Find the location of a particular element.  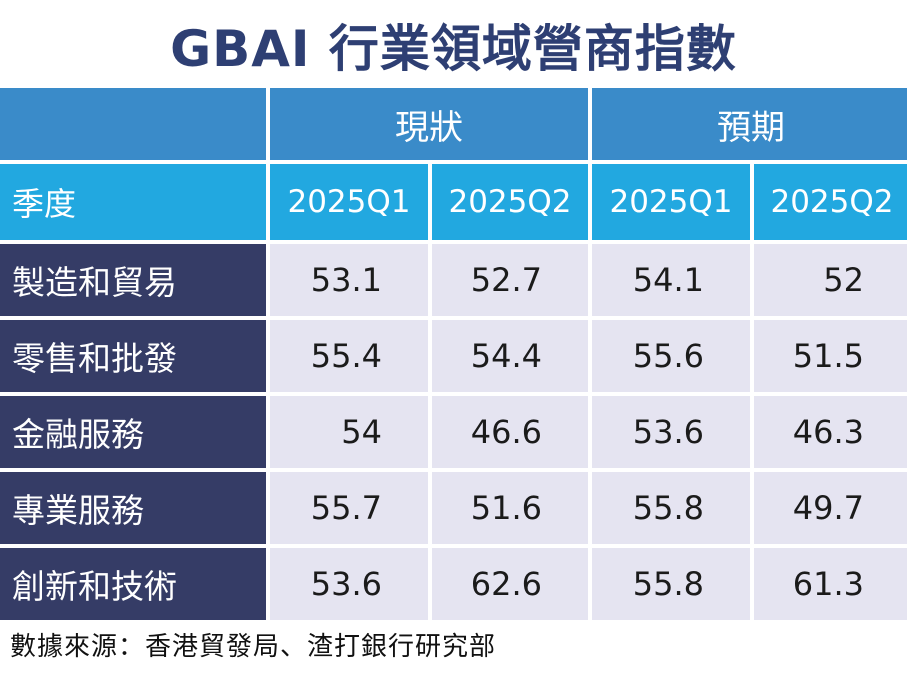

row-label: 零售和批發 is located at coordinates (133, 354).